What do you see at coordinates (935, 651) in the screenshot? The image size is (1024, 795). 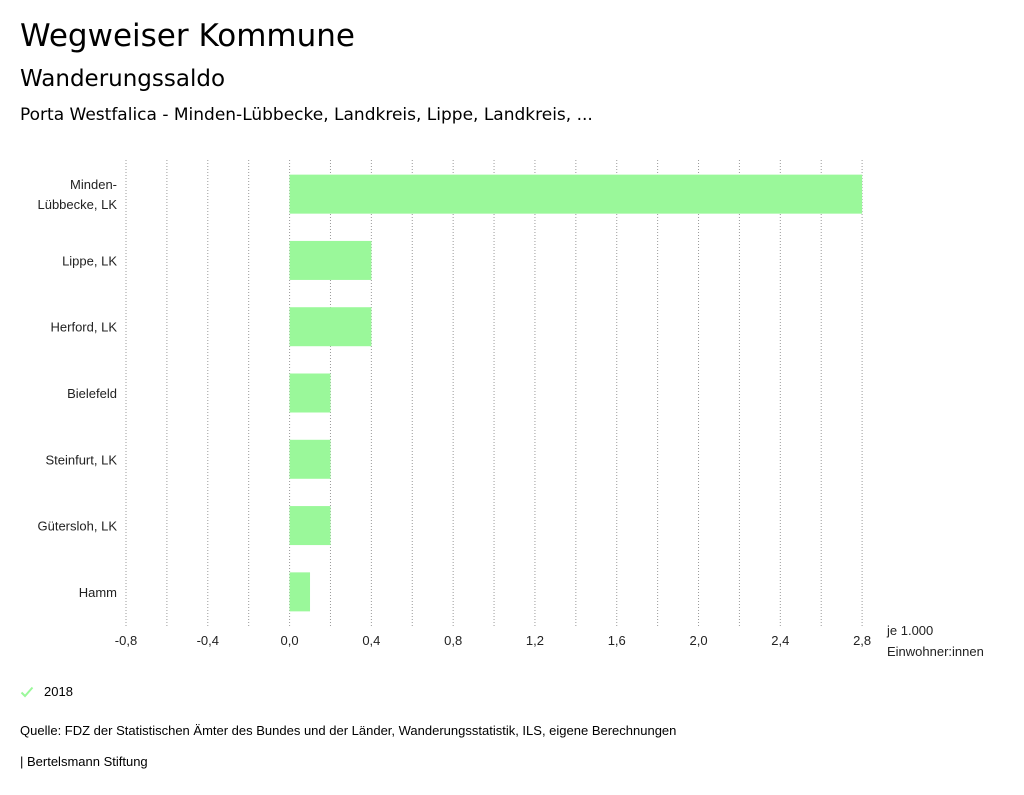 I see `x-axis-label: Einwohner:innen` at bounding box center [935, 651].